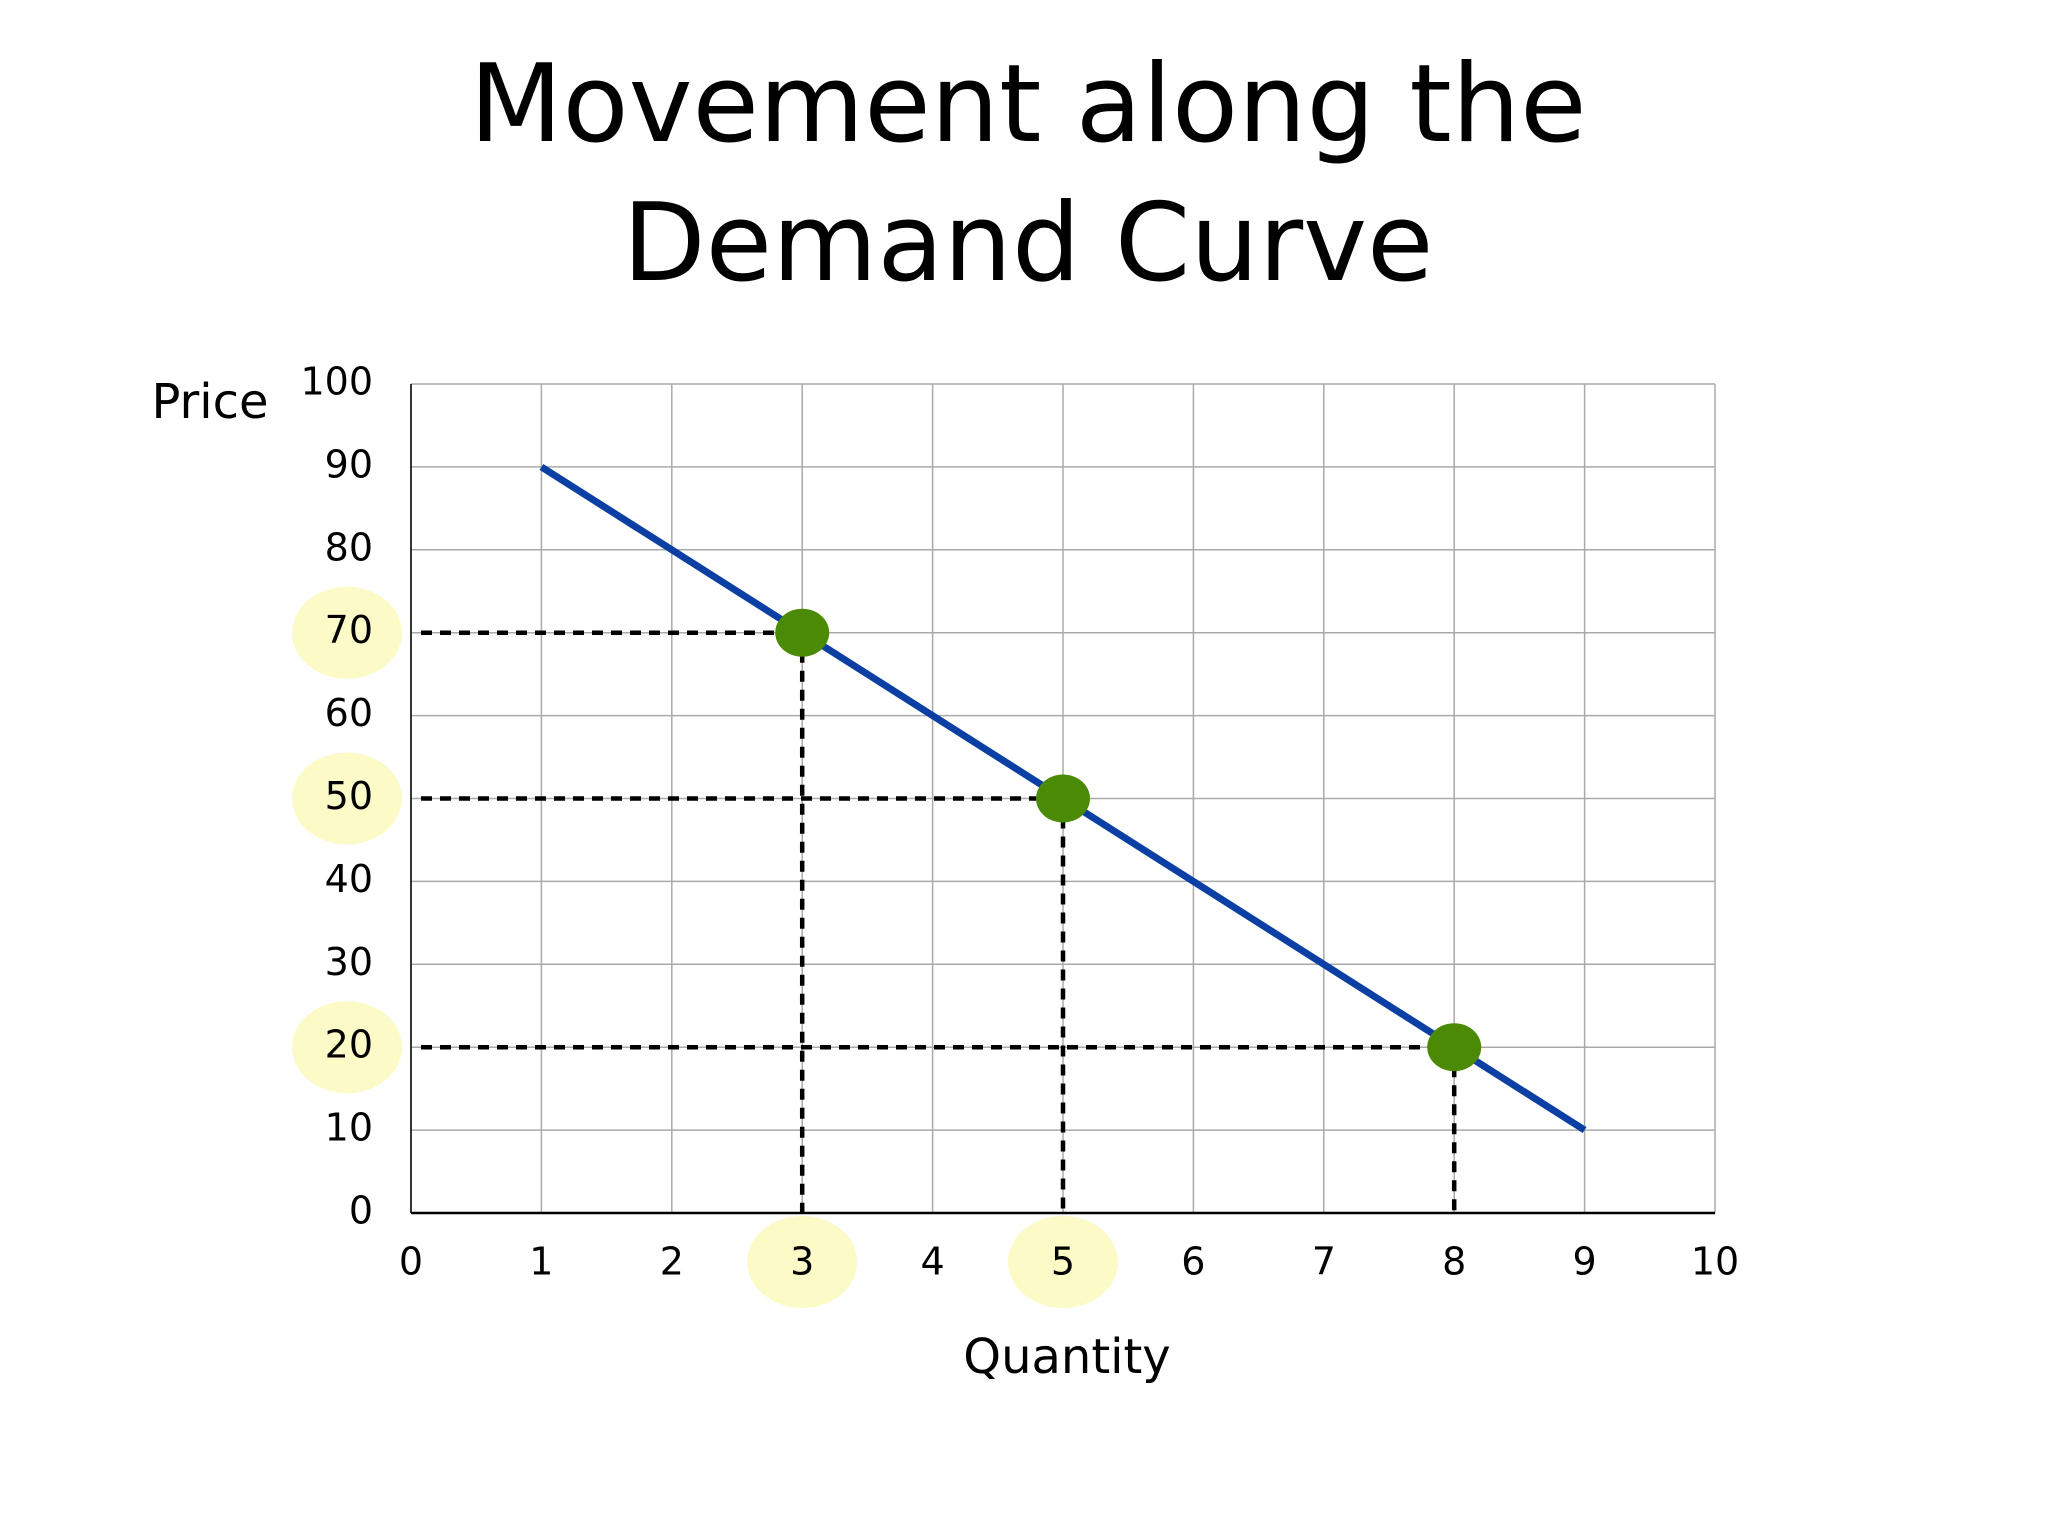  Describe the element at coordinates (1193, 1262) in the screenshot. I see `x-tick-label: 6` at that location.